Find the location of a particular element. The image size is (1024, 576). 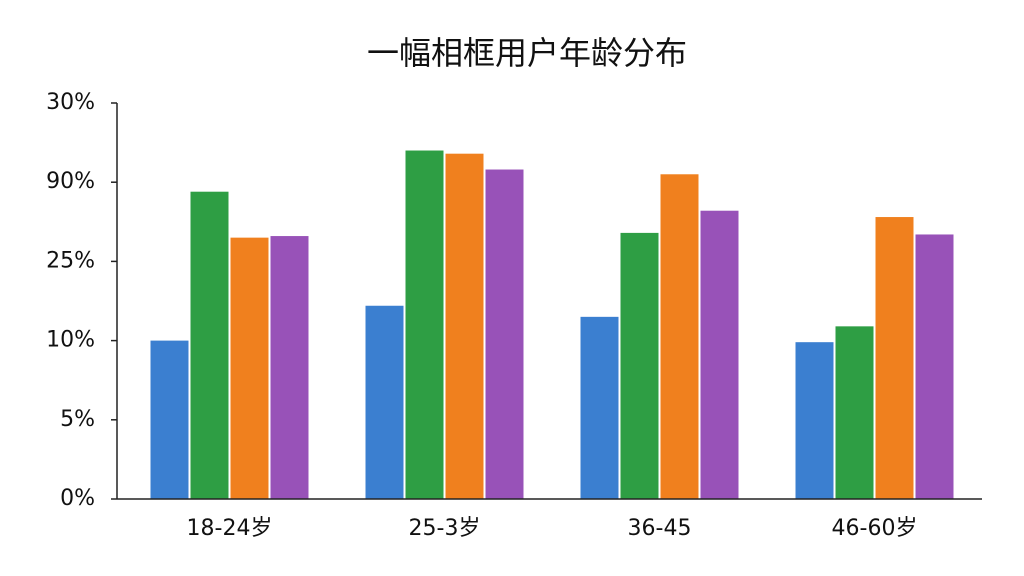

chart-title: 一幅相框用户年龄分布 is located at coordinates (527, 53).